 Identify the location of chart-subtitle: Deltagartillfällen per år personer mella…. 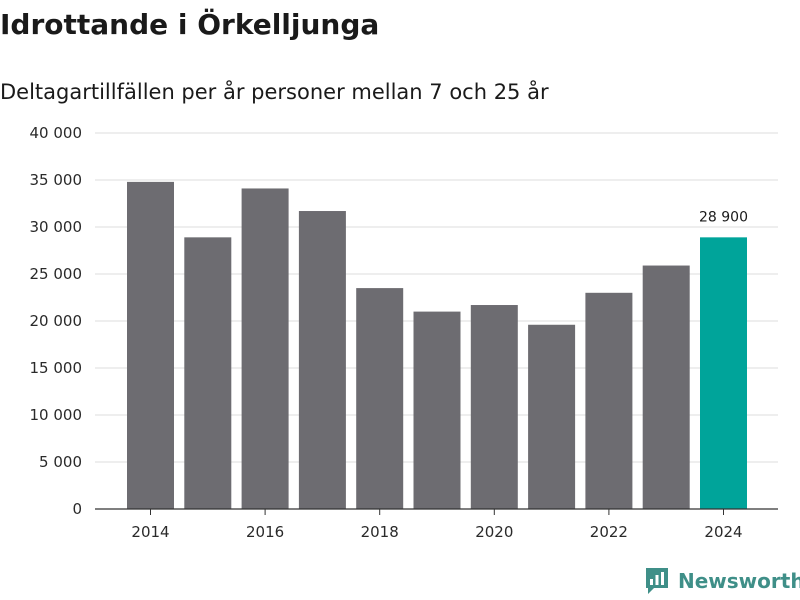
(274, 92).